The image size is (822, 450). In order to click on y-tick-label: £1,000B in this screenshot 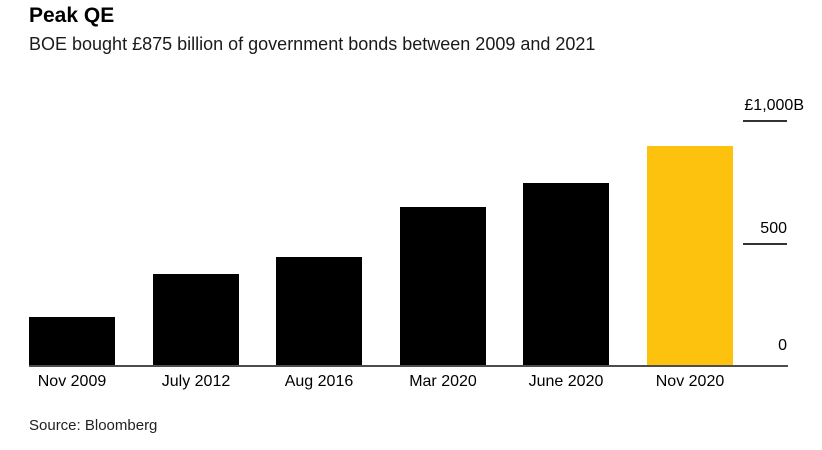, I will do `click(774, 105)`.